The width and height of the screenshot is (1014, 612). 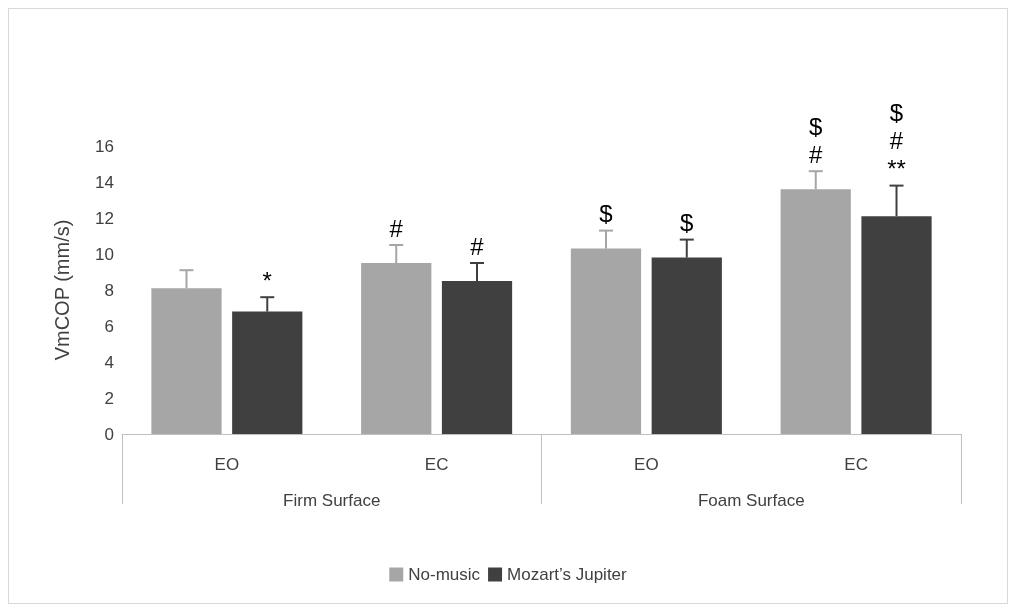 What do you see at coordinates (109, 398) in the screenshot?
I see `y-tick-label: 2` at bounding box center [109, 398].